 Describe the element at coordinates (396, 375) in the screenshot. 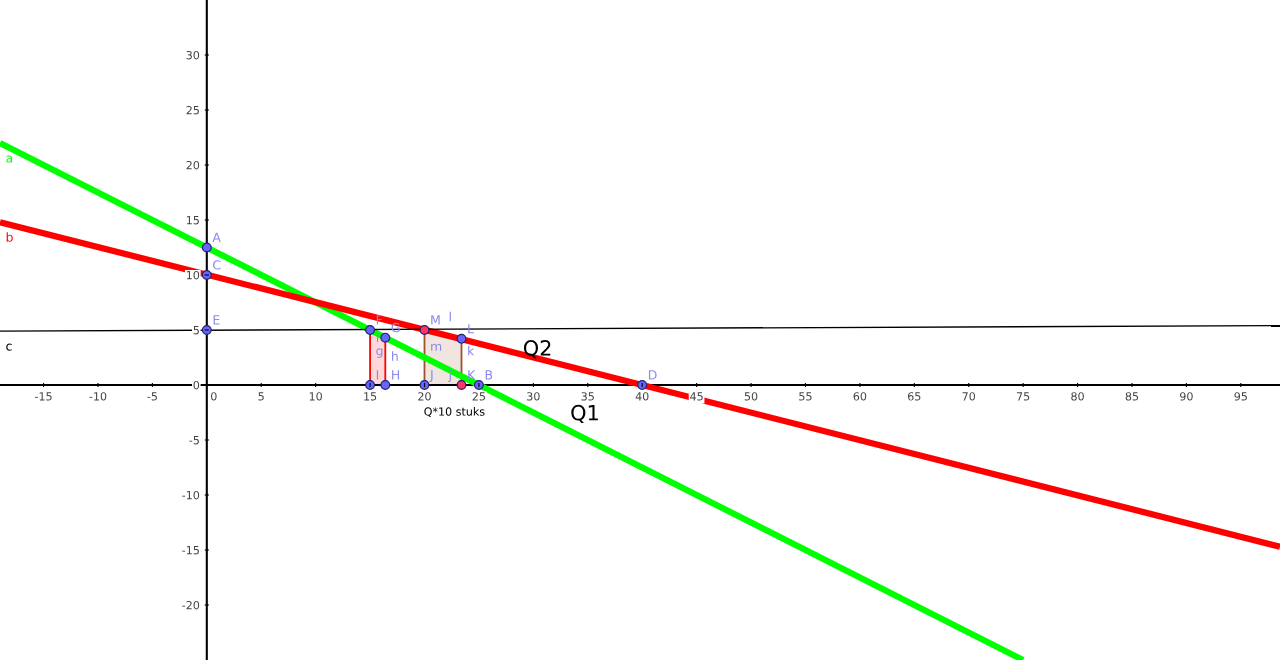

I see `annotation: H` at that location.